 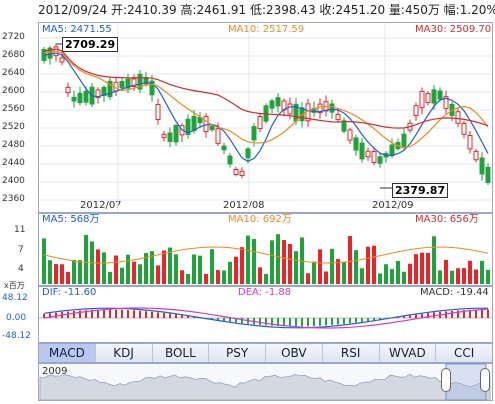 I want to click on ma5-label: MA5: 2471.55, so click(x=77, y=29).